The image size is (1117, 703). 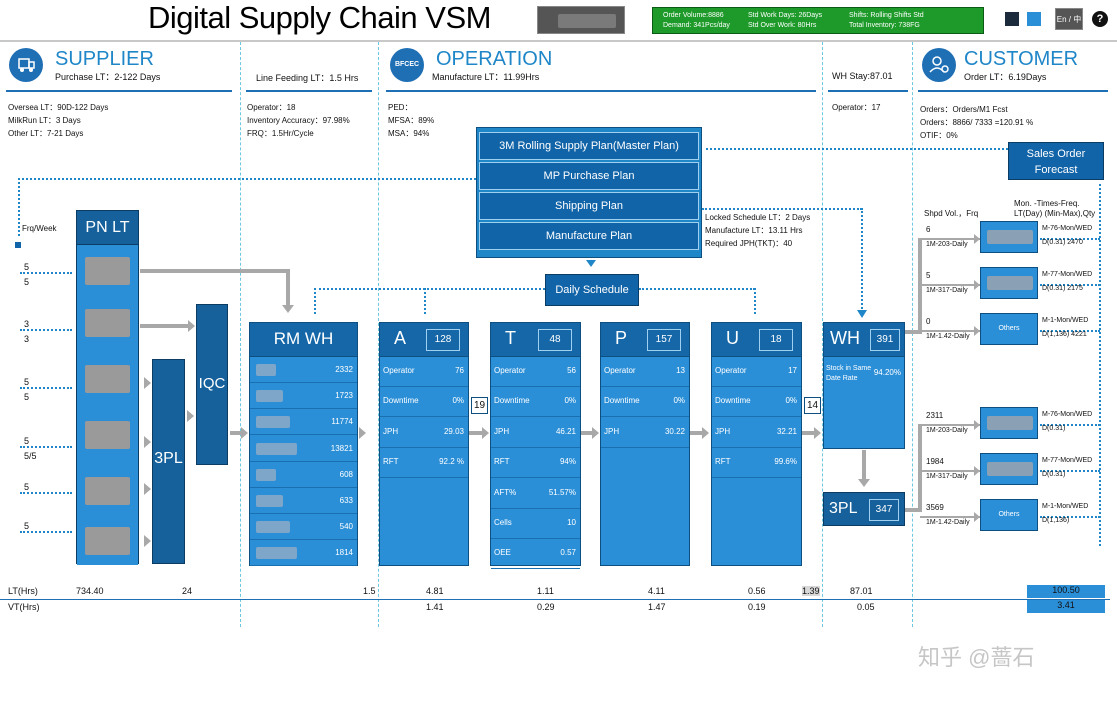 What do you see at coordinates (693, 15) in the screenshot?
I see `kpi-order-volume: Order Volume:8886` at bounding box center [693, 15].